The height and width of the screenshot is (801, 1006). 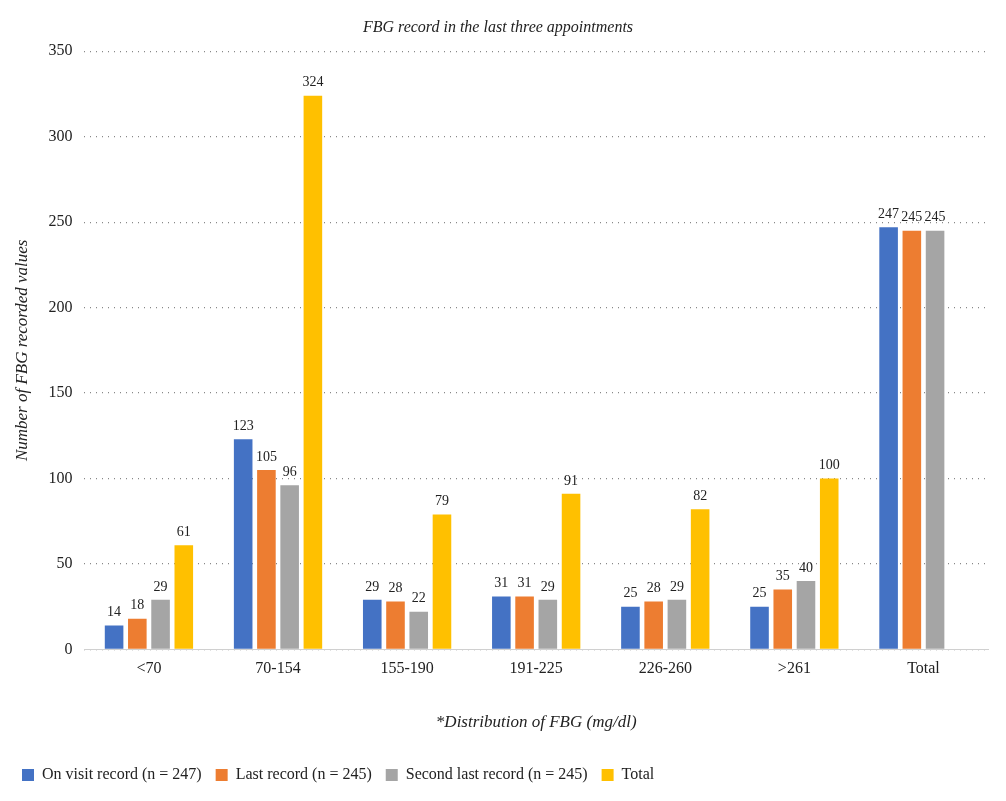 I want to click on data-label: 61, so click(x=183, y=531).